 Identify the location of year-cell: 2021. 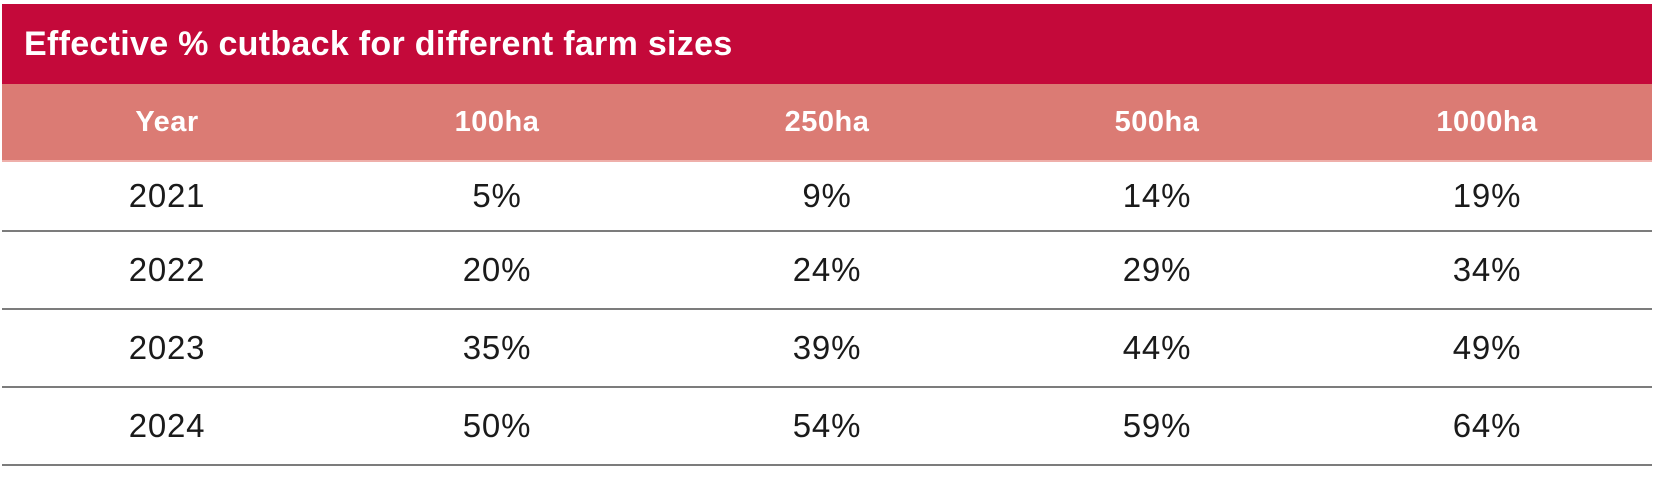
(167, 195).